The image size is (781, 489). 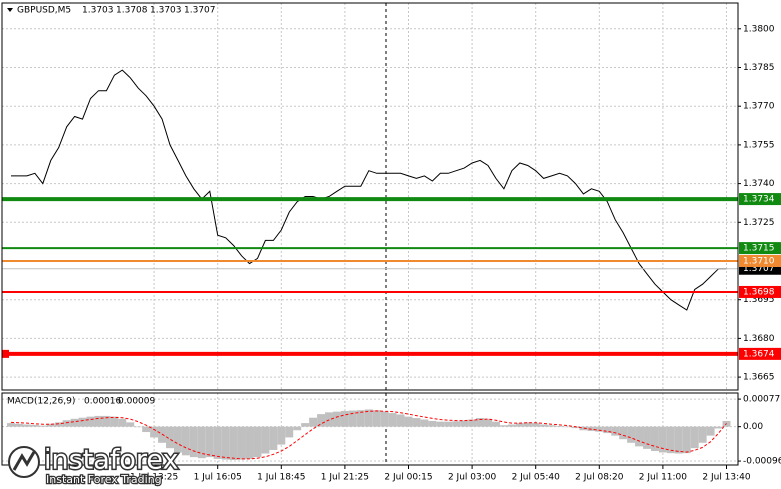 I want to click on watermark: instaforex Instant Forex Trading, so click(x=94, y=465).